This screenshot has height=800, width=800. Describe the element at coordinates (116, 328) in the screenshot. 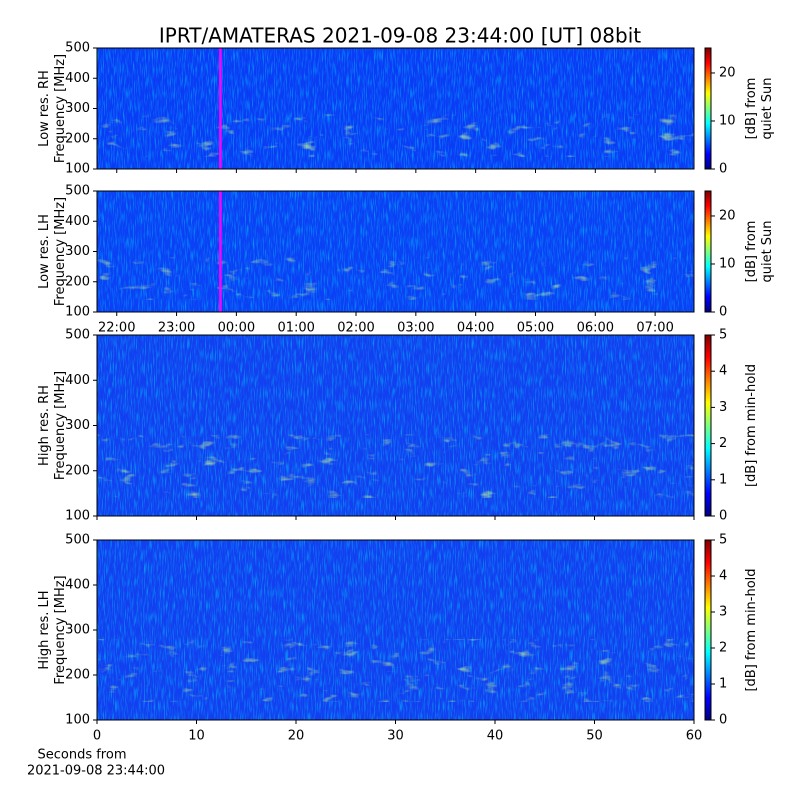

I see `x-tick-label: 22:00` at that location.